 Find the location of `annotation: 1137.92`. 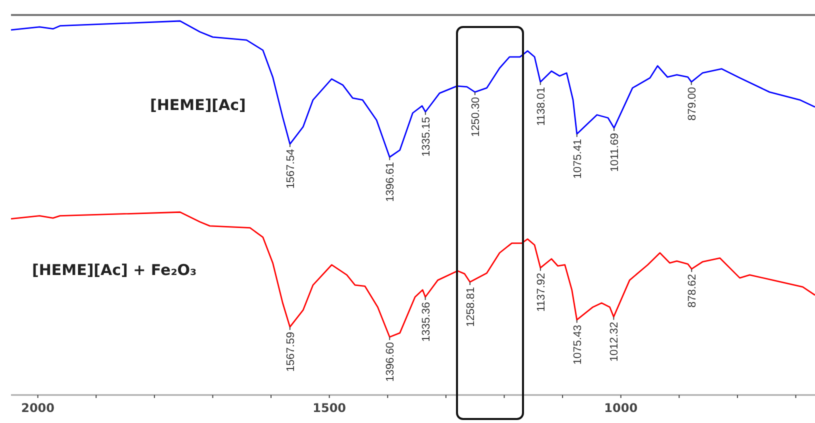

annotation: 1137.92 is located at coordinates (541, 292).